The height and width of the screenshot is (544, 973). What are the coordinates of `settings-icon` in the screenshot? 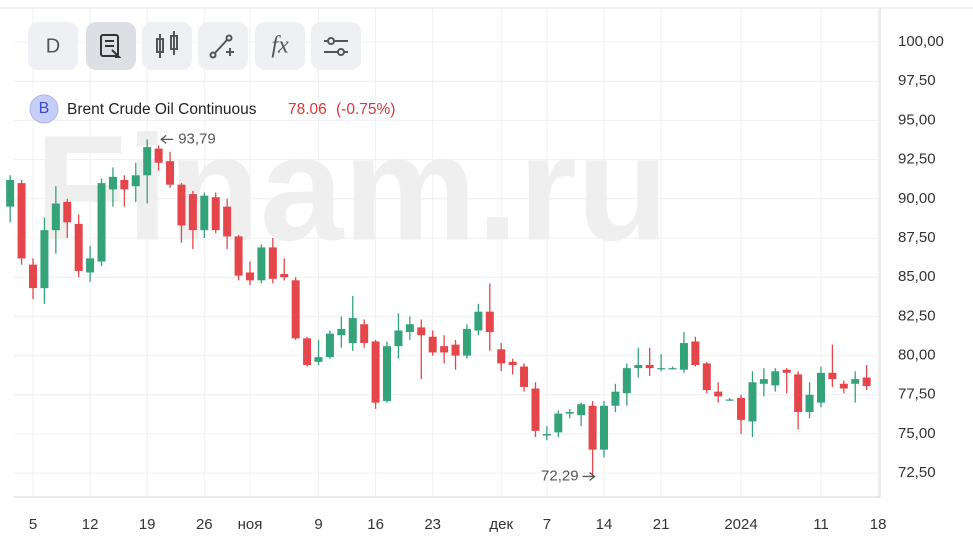 It's located at (336, 46).